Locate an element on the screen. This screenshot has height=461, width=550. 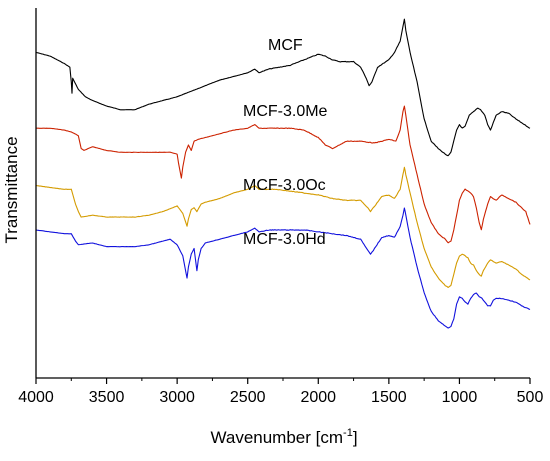
x-axis-label-end: ] is located at coordinates (355, 437).